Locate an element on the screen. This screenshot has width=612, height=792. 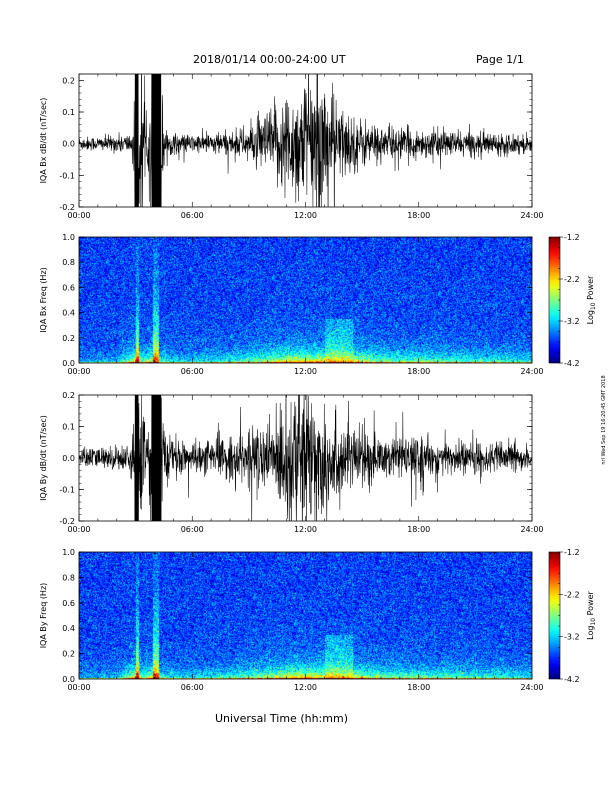
series-line is located at coordinates (305, 140).